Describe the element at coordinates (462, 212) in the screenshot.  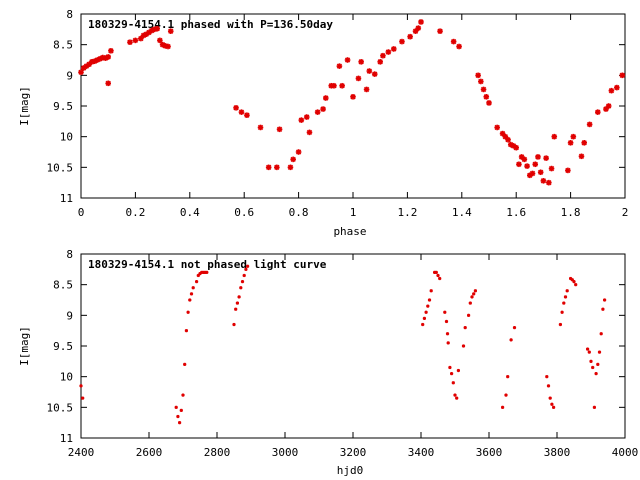
I see `x-tick-label: 1.4` at that location.